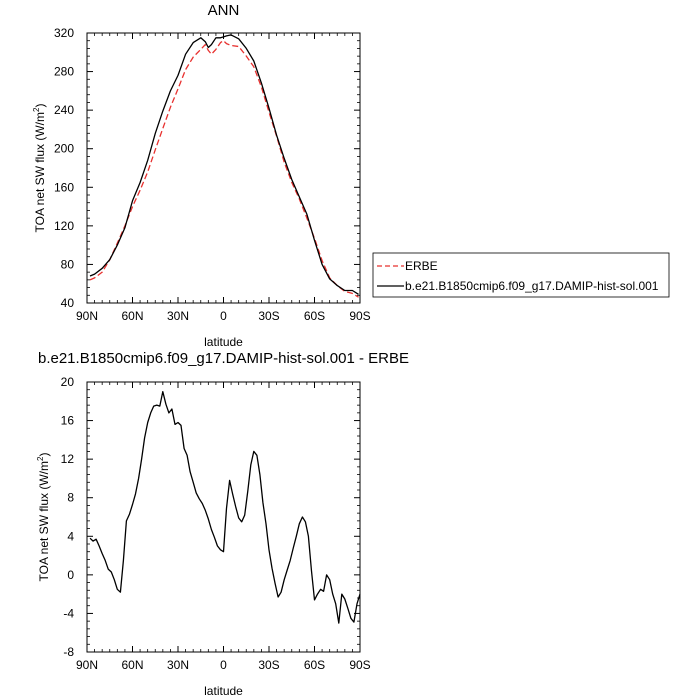 This screenshot has height=700, width=700. I want to click on y-tick-label: -8, so click(68, 652).